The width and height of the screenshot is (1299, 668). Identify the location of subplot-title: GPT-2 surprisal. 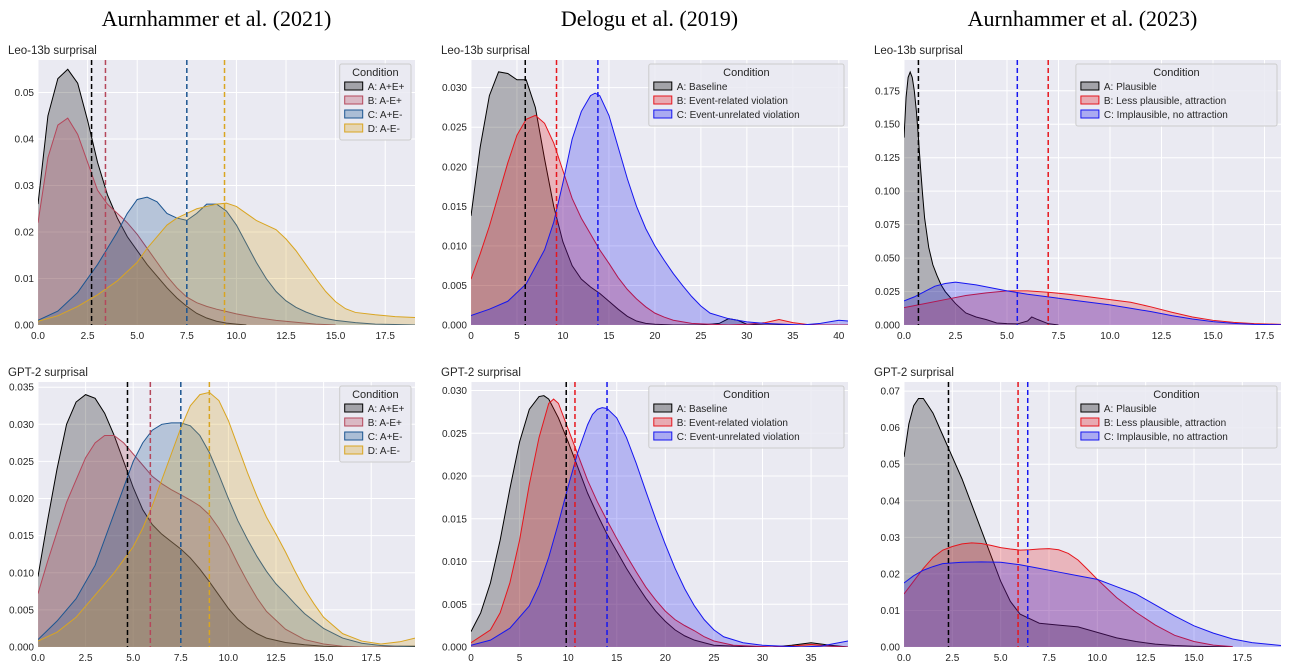
(481, 373).